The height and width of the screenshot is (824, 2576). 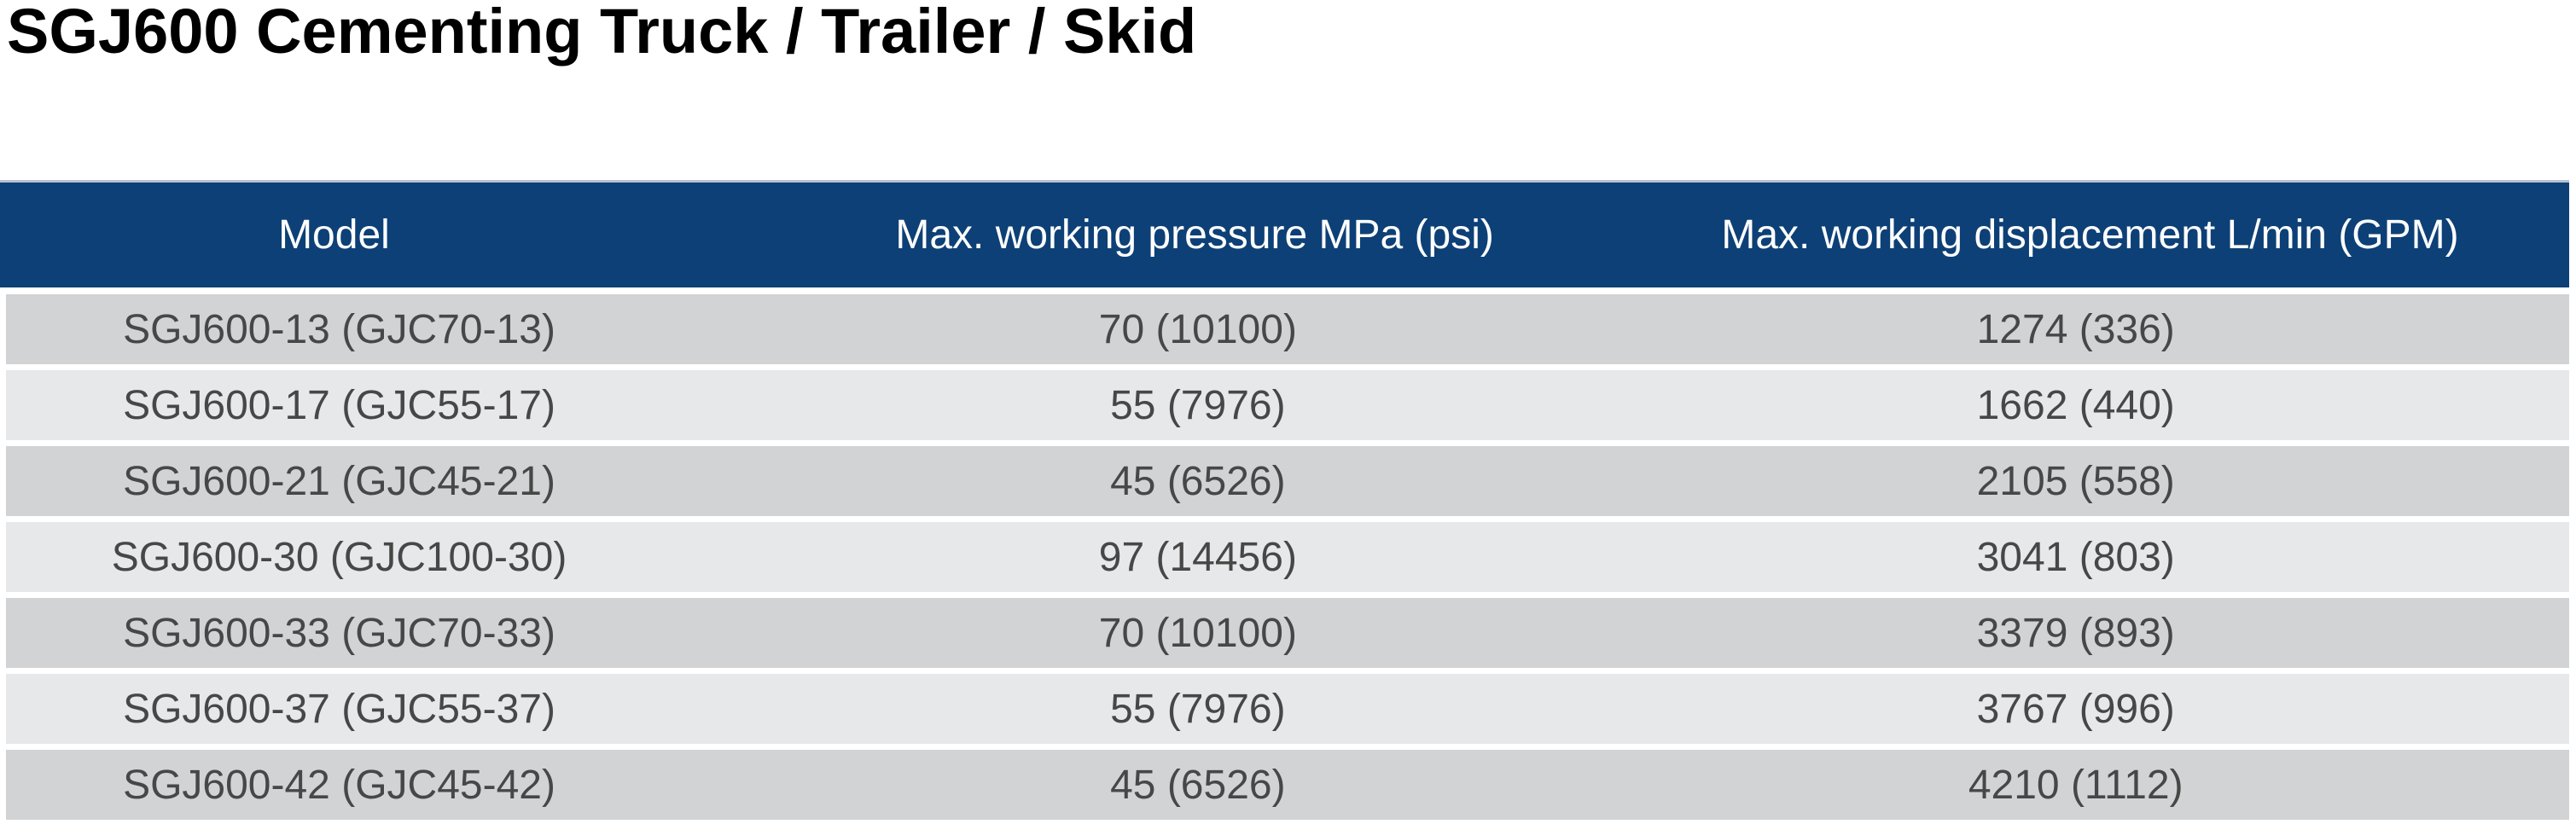 What do you see at coordinates (339, 709) in the screenshot?
I see `model-cell: SGJ600-37 (GJC55-37)` at bounding box center [339, 709].